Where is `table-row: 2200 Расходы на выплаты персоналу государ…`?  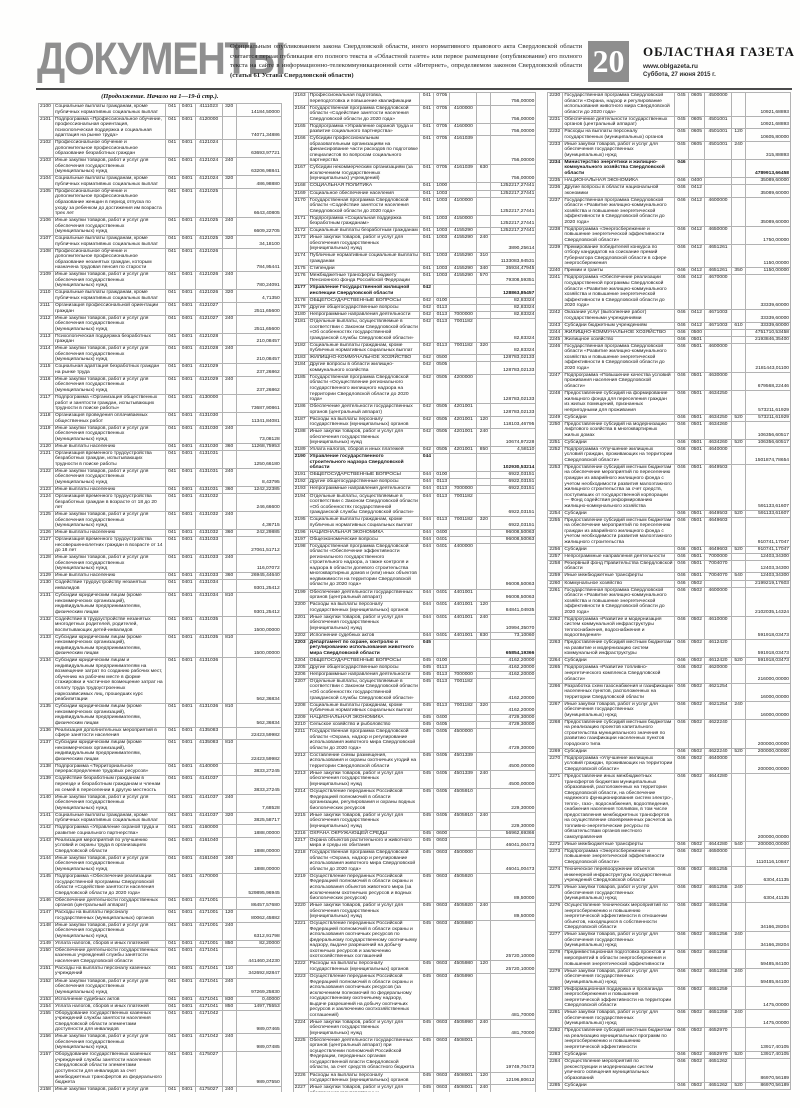 table-row: 2200 Расходы на выплаты персоналу государ… is located at coordinates (414, 608).